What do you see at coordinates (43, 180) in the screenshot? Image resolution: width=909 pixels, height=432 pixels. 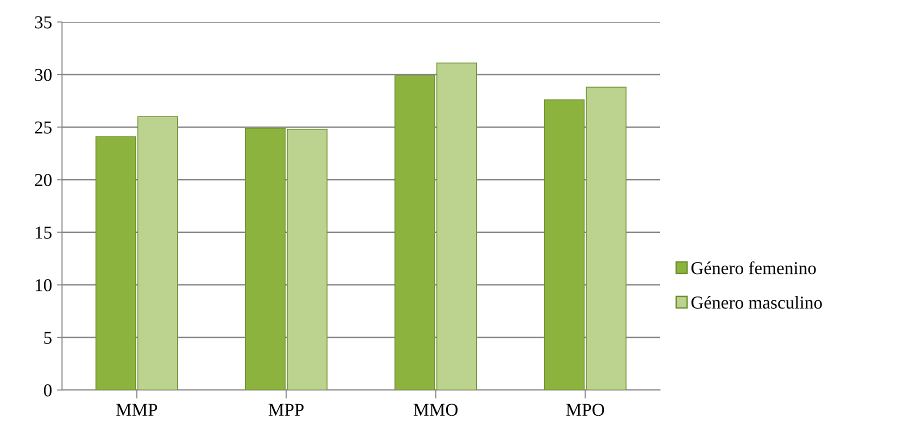 I see `y-tick-label: 20` at bounding box center [43, 180].